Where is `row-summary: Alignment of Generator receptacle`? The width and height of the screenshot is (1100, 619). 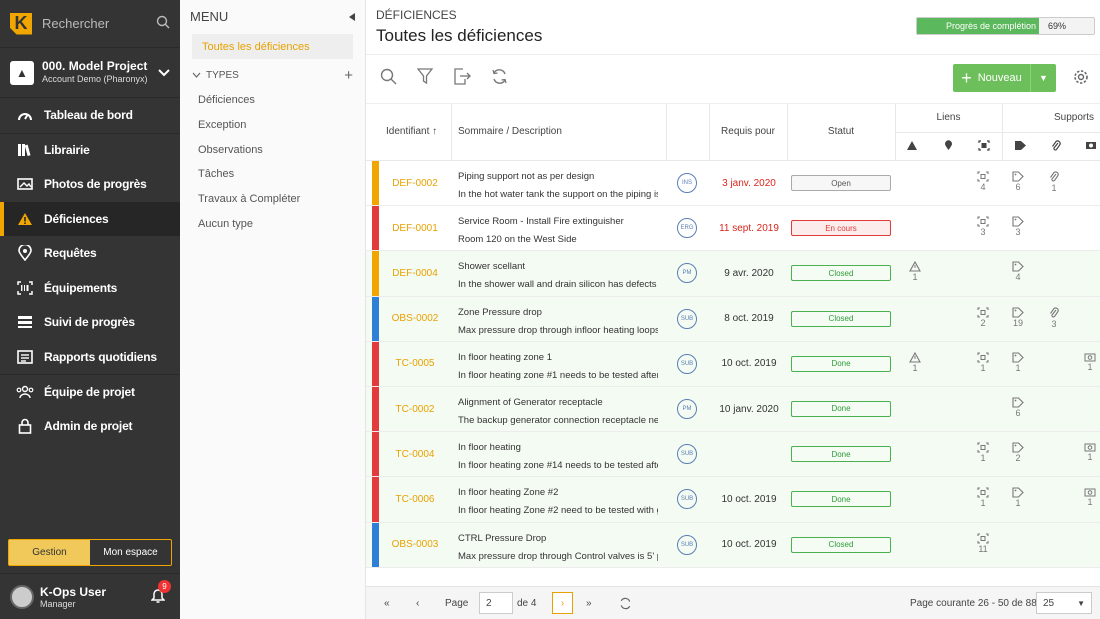
row-summary: Alignment of Generator receptacle is located at coordinates (530, 402).